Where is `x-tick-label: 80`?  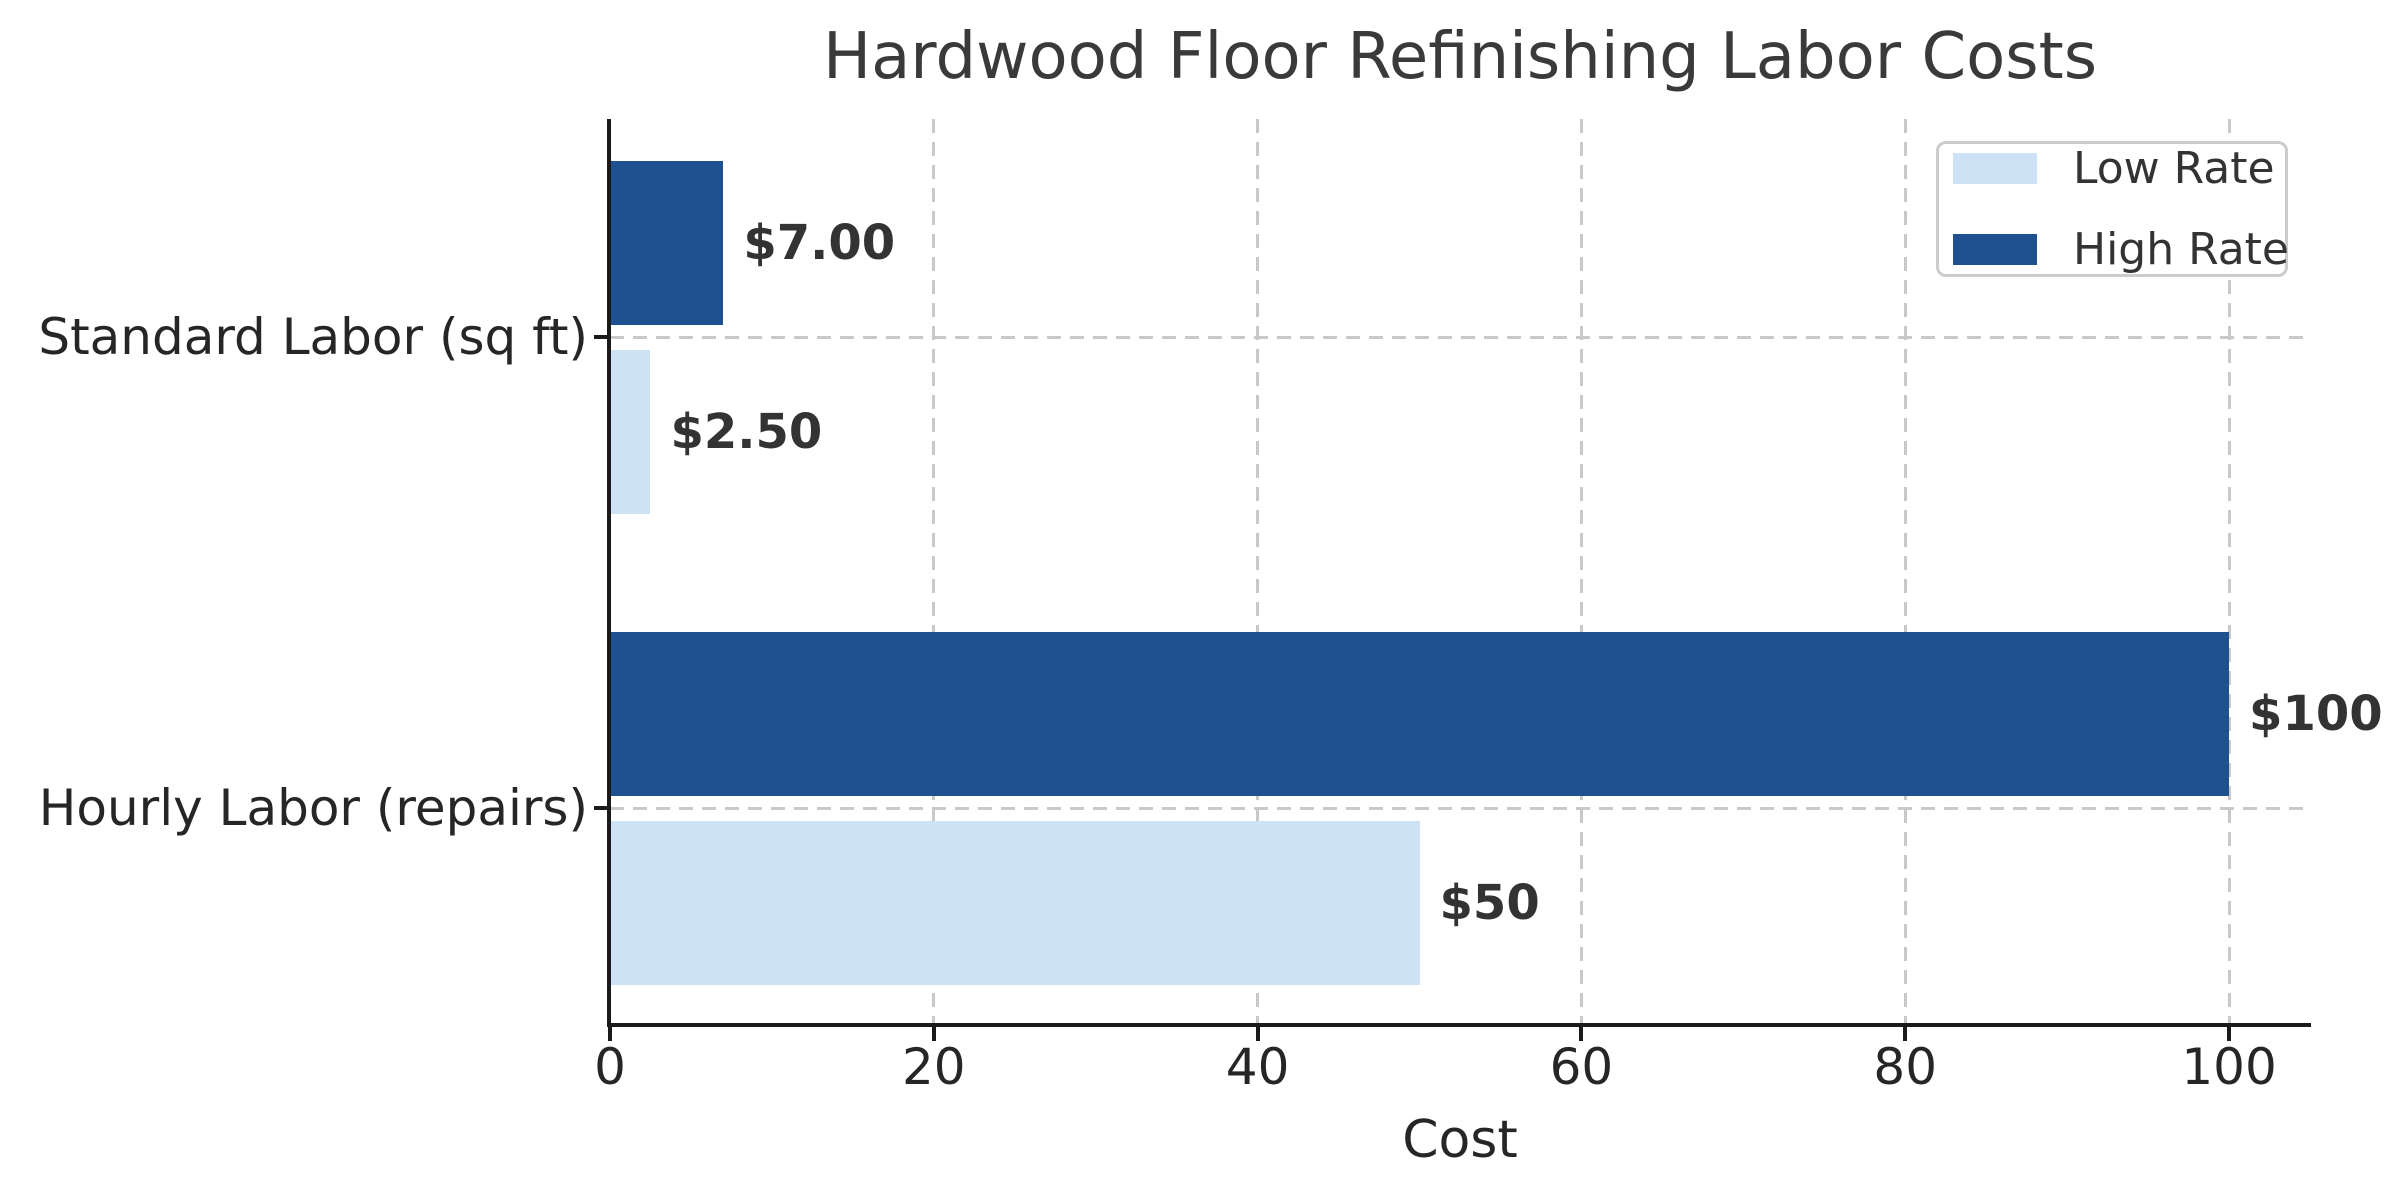
x-tick-label: 80 is located at coordinates (1905, 1067).